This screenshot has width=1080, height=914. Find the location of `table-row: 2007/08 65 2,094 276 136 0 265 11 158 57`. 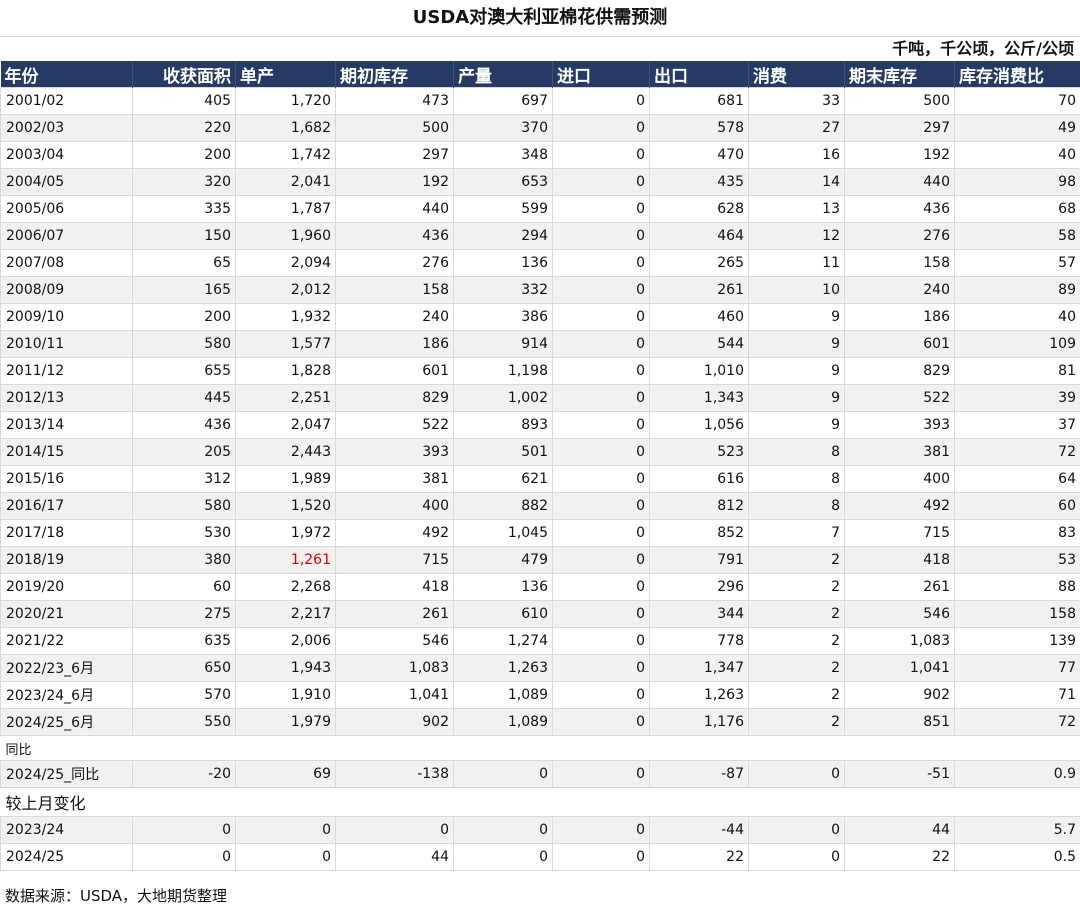

table-row: 2007/08 65 2,094 276 136 0 265 11 158 57 is located at coordinates (540, 263).